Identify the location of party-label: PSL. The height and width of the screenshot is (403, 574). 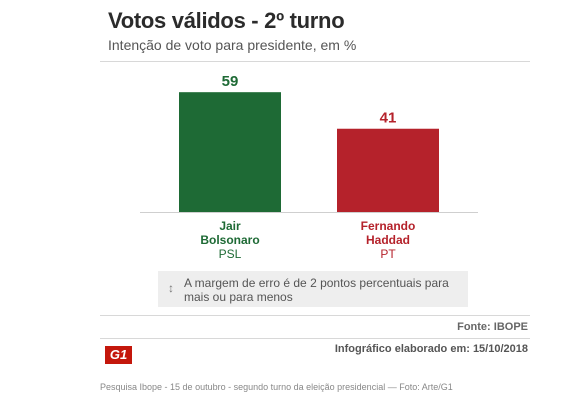
(230, 254).